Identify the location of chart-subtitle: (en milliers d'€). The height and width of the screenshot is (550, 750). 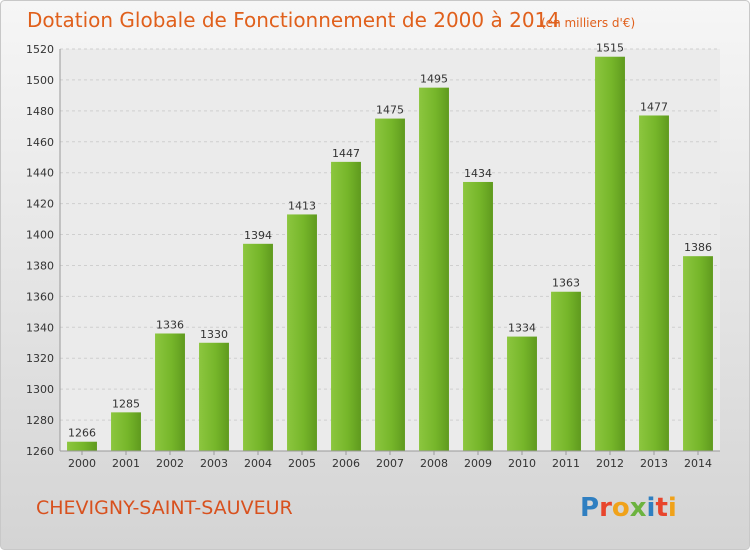
(588, 23).